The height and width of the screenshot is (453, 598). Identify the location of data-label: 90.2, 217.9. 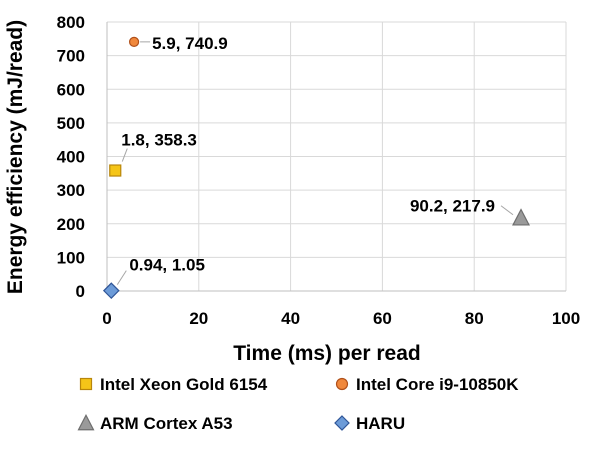
(452, 206).